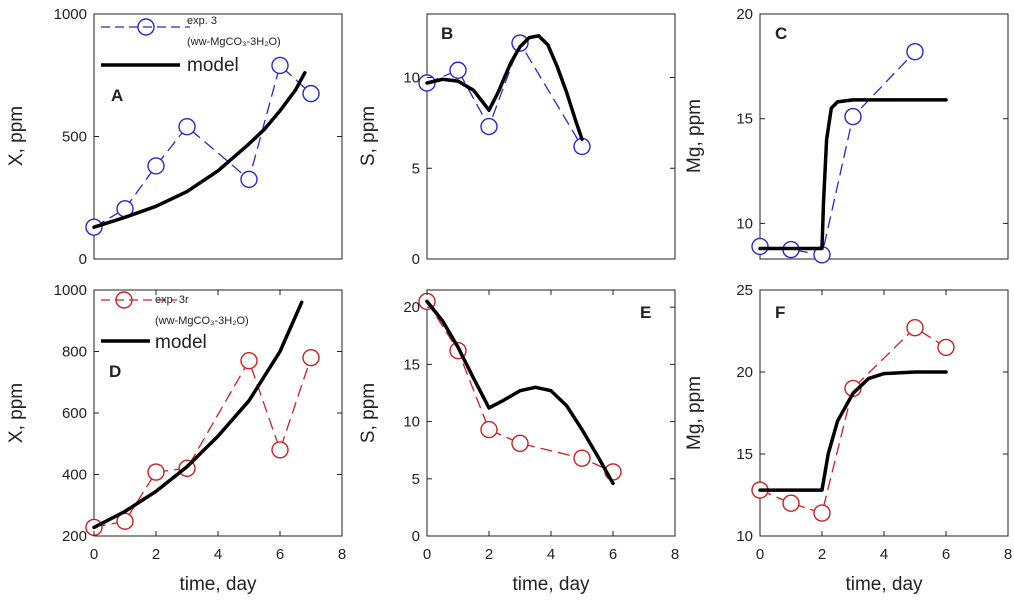  I want to click on legend-d: exp. 3r (ww-MgCO₃-3H₂O) model, so click(175, 322).